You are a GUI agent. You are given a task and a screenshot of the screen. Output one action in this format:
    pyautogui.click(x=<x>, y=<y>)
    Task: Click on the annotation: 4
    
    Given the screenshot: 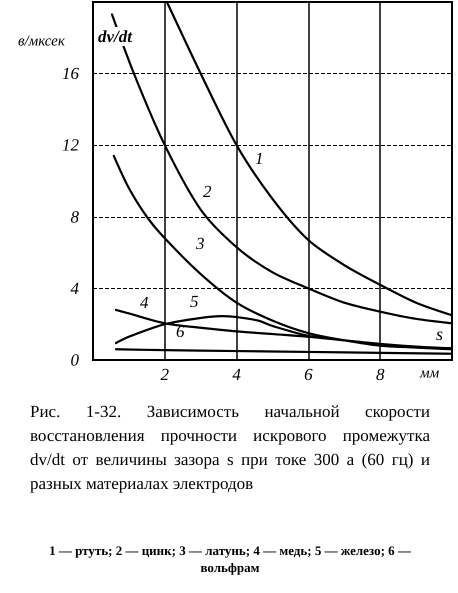 What is the action you would take?
    pyautogui.click(x=144, y=302)
    